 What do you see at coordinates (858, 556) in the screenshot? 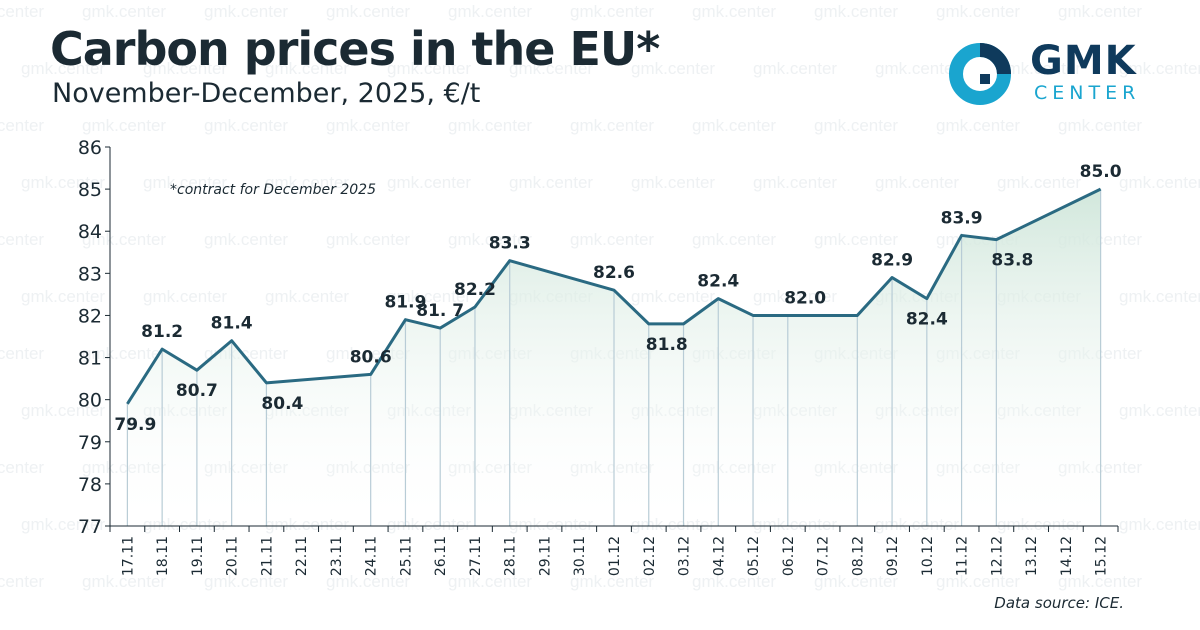
I see `x-tick-label: 08.12` at bounding box center [858, 556].